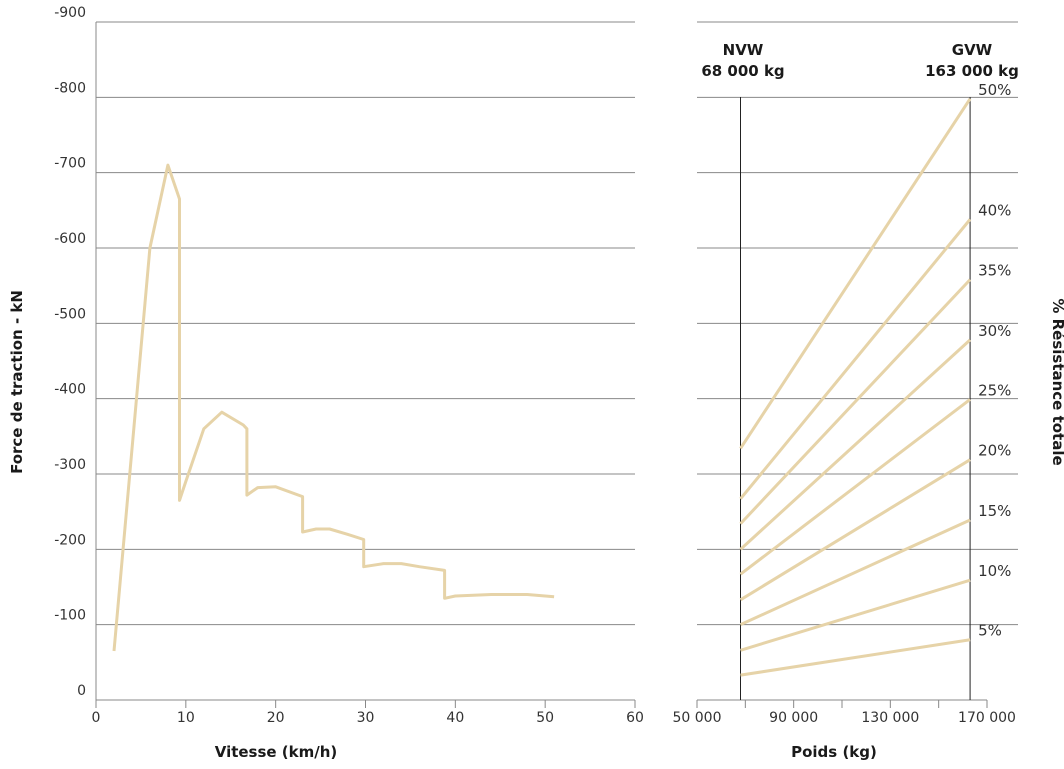 The image size is (1064, 769). Describe the element at coordinates (81, 691) in the screenshot. I see `left-y-tick-label: 0` at that location.